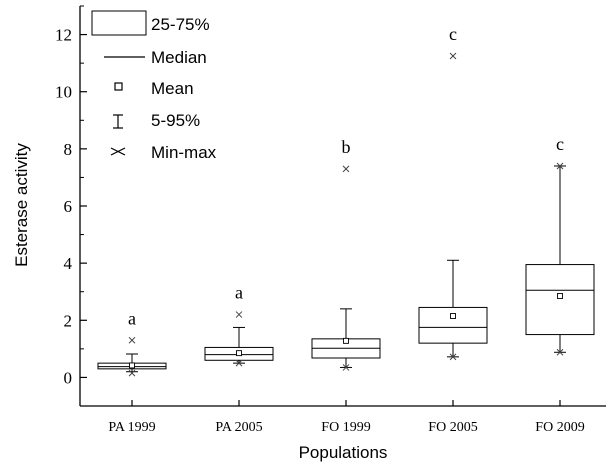 Image resolution: width=608 pixels, height=466 pixels. Describe the element at coordinates (63, 92) in the screenshot. I see `y-tick-label: 10` at that location.